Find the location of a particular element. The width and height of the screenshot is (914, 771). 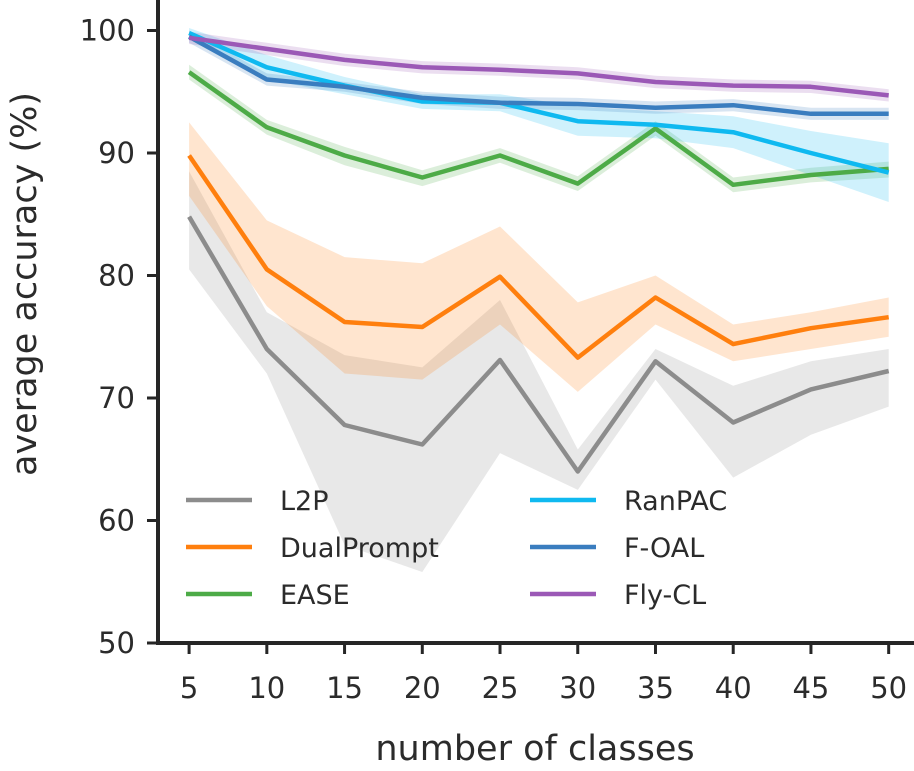

y-tick-label: 100 is located at coordinates (107, 31).